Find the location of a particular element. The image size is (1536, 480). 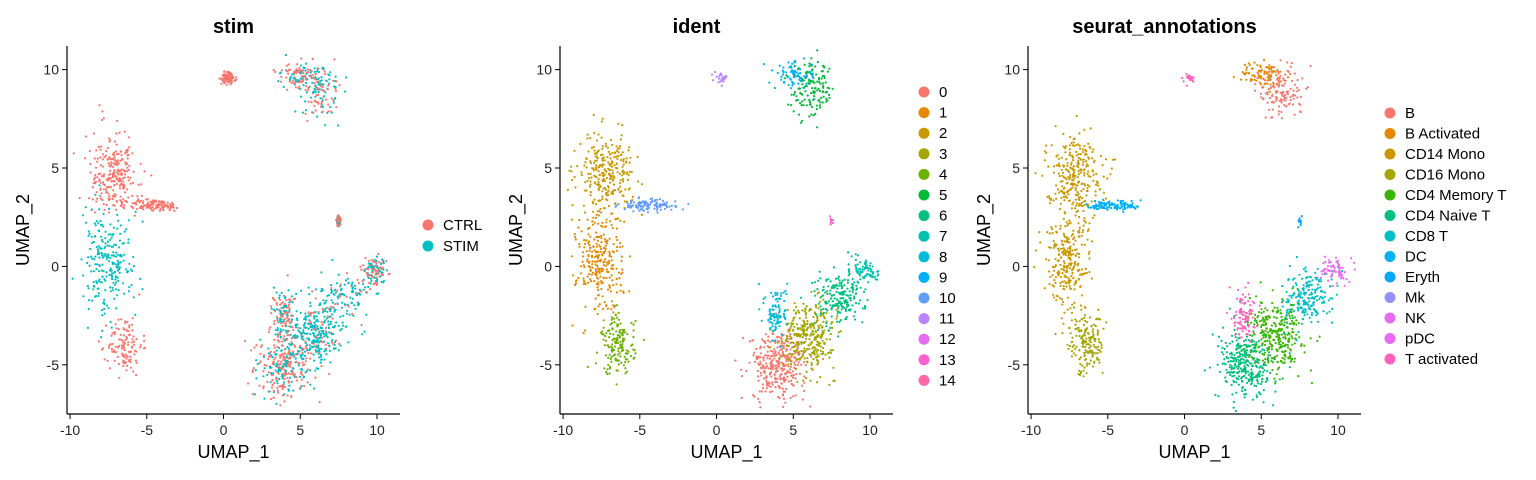

legend-swatch is located at coordinates (428, 225).